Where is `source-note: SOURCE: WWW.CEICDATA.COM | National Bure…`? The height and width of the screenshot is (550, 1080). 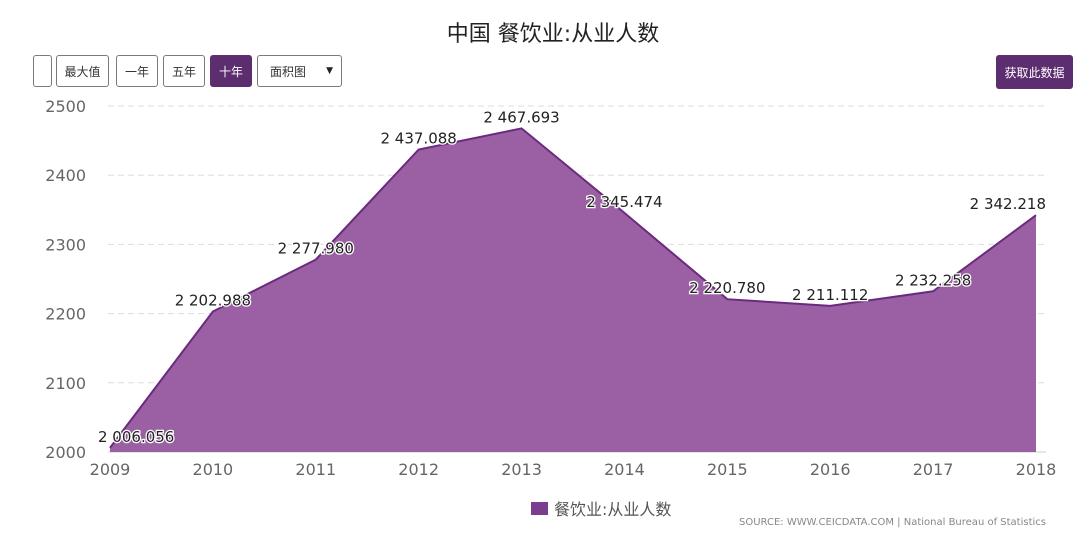 source-note: SOURCE: WWW.CEICDATA.COM | National Bure… is located at coordinates (892, 522).